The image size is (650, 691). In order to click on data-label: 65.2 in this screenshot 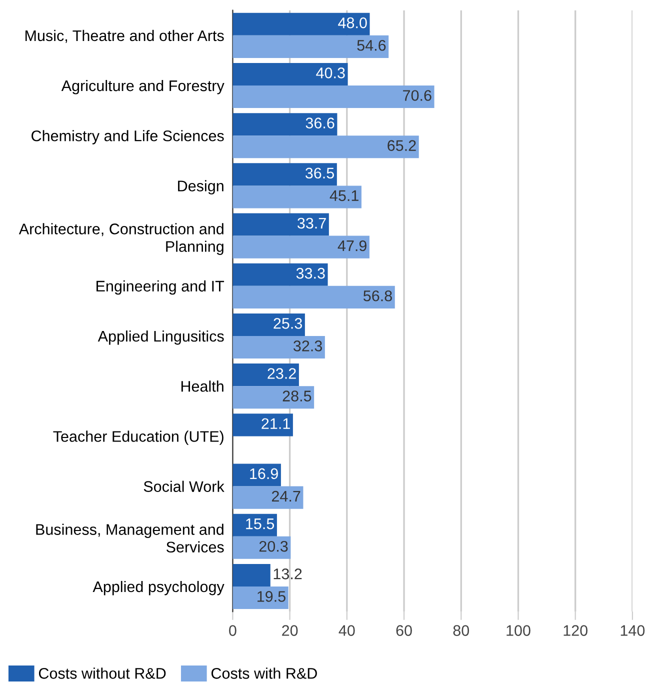, I will do `click(402, 145)`.